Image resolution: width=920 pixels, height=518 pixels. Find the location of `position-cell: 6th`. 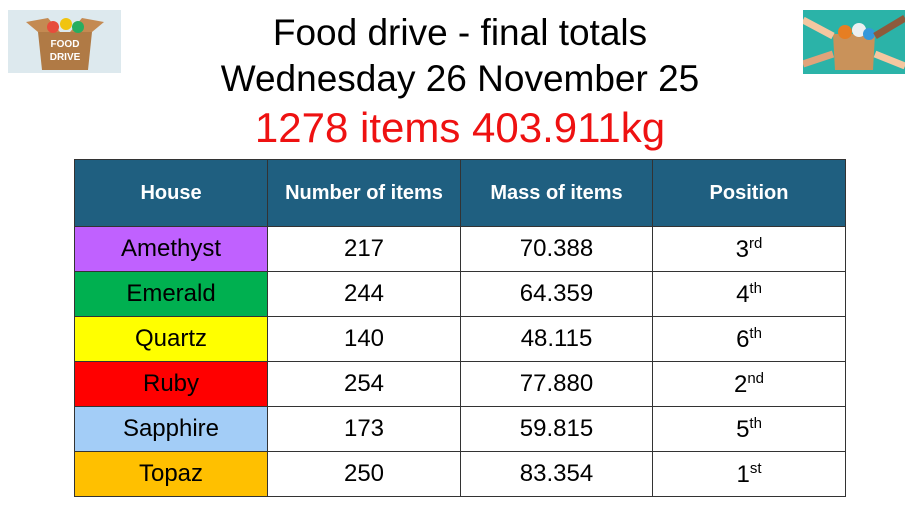

position-cell: 6th is located at coordinates (749, 339).